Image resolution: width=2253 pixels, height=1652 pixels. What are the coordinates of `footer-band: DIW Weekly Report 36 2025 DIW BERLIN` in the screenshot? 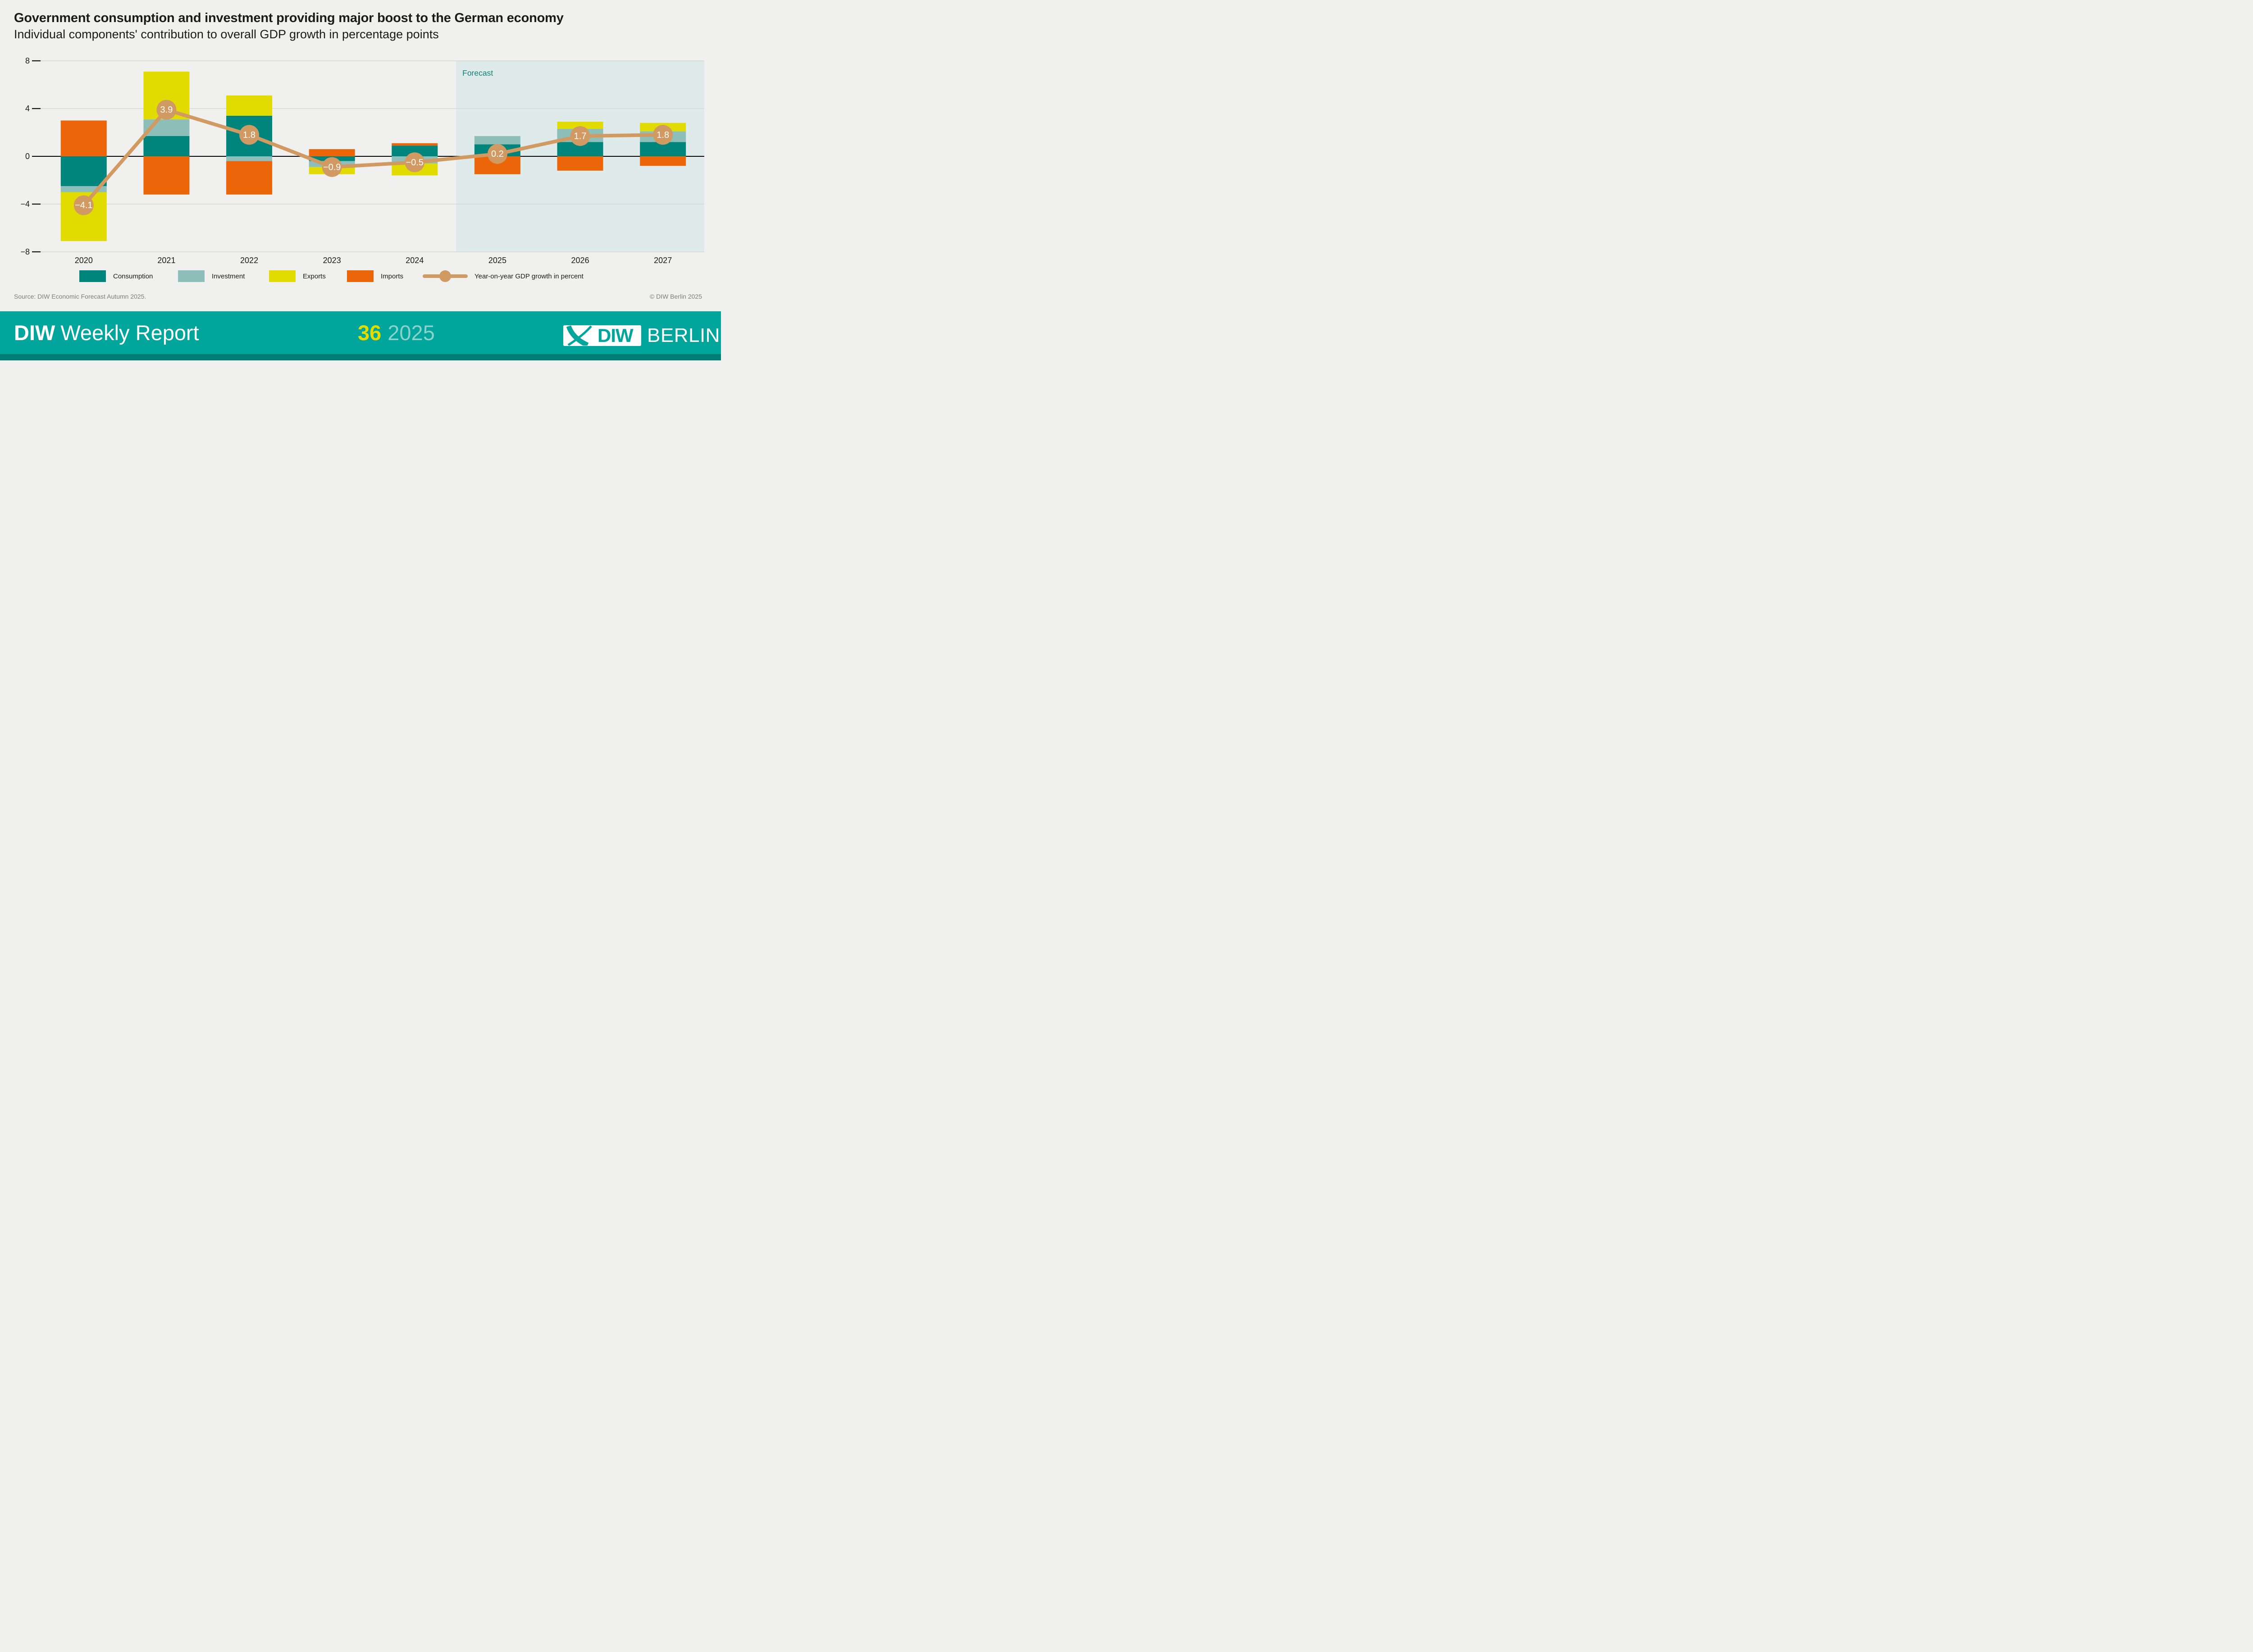 It's located at (360, 332).